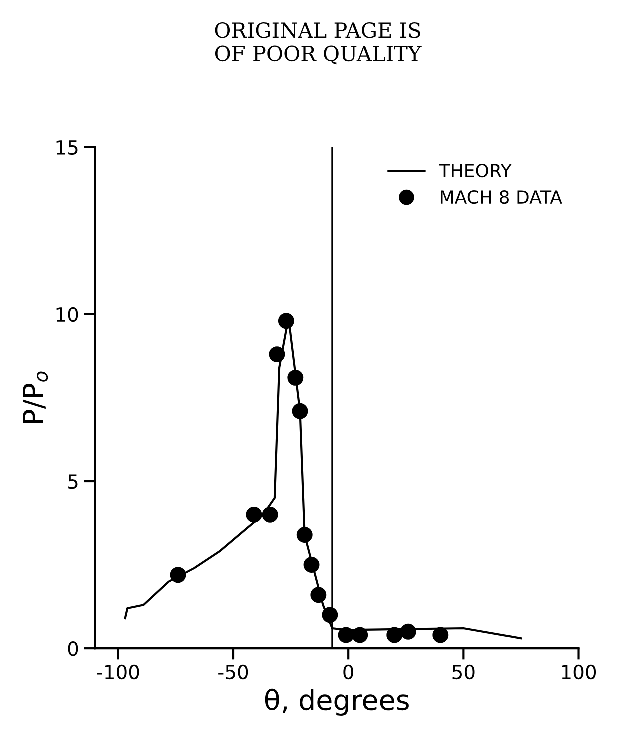  Describe the element at coordinates (233, 672) in the screenshot. I see `x-tick-label: -50` at that location.